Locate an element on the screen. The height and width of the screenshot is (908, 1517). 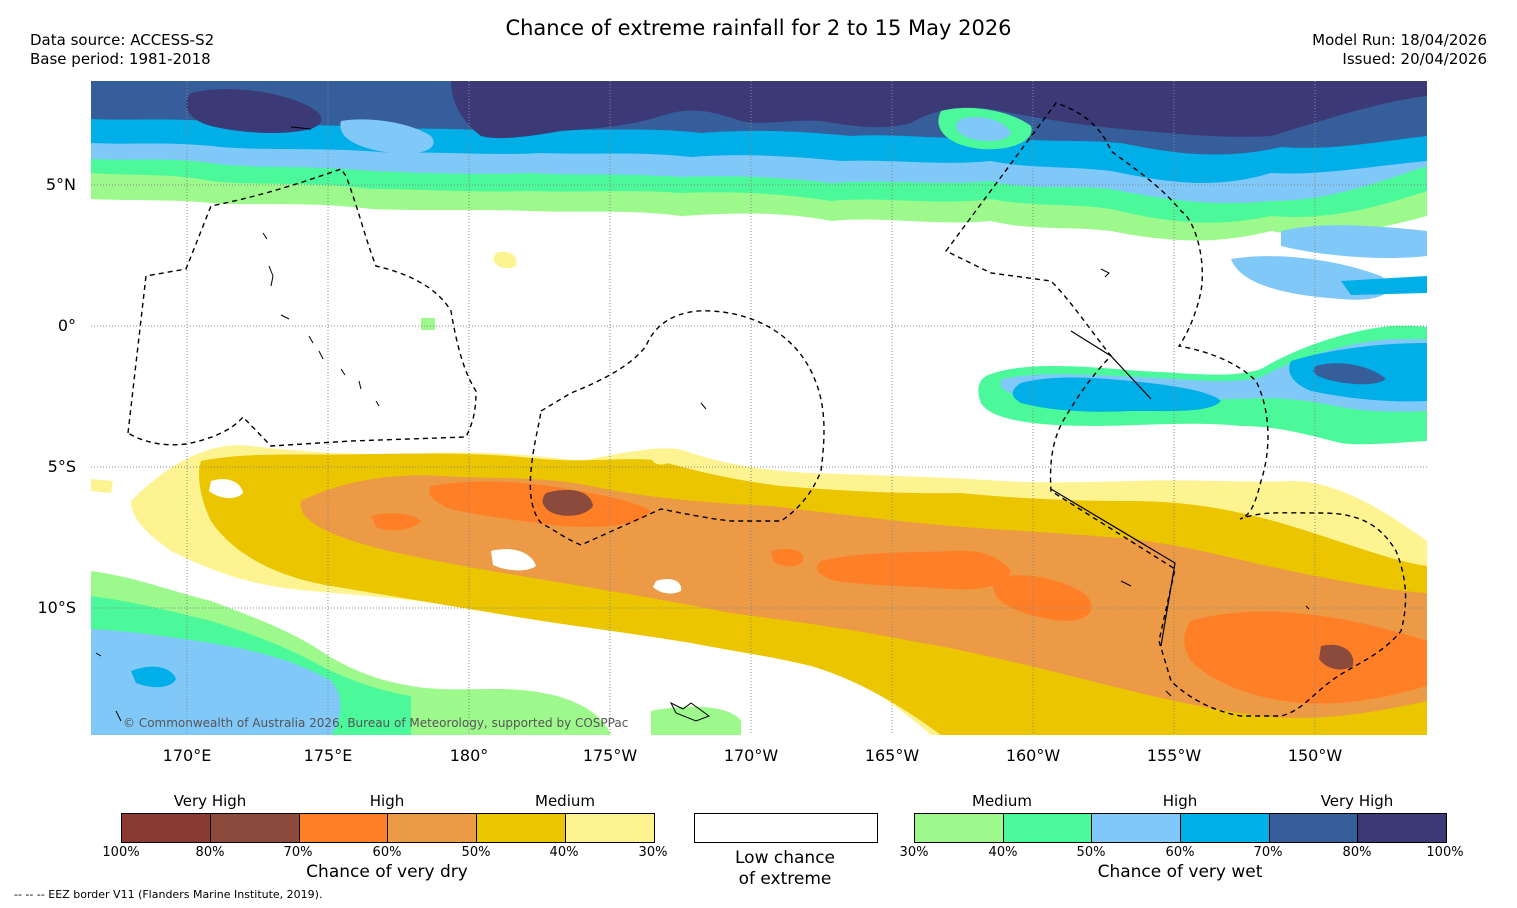
wet-tick: 80% is located at coordinates (1357, 852).